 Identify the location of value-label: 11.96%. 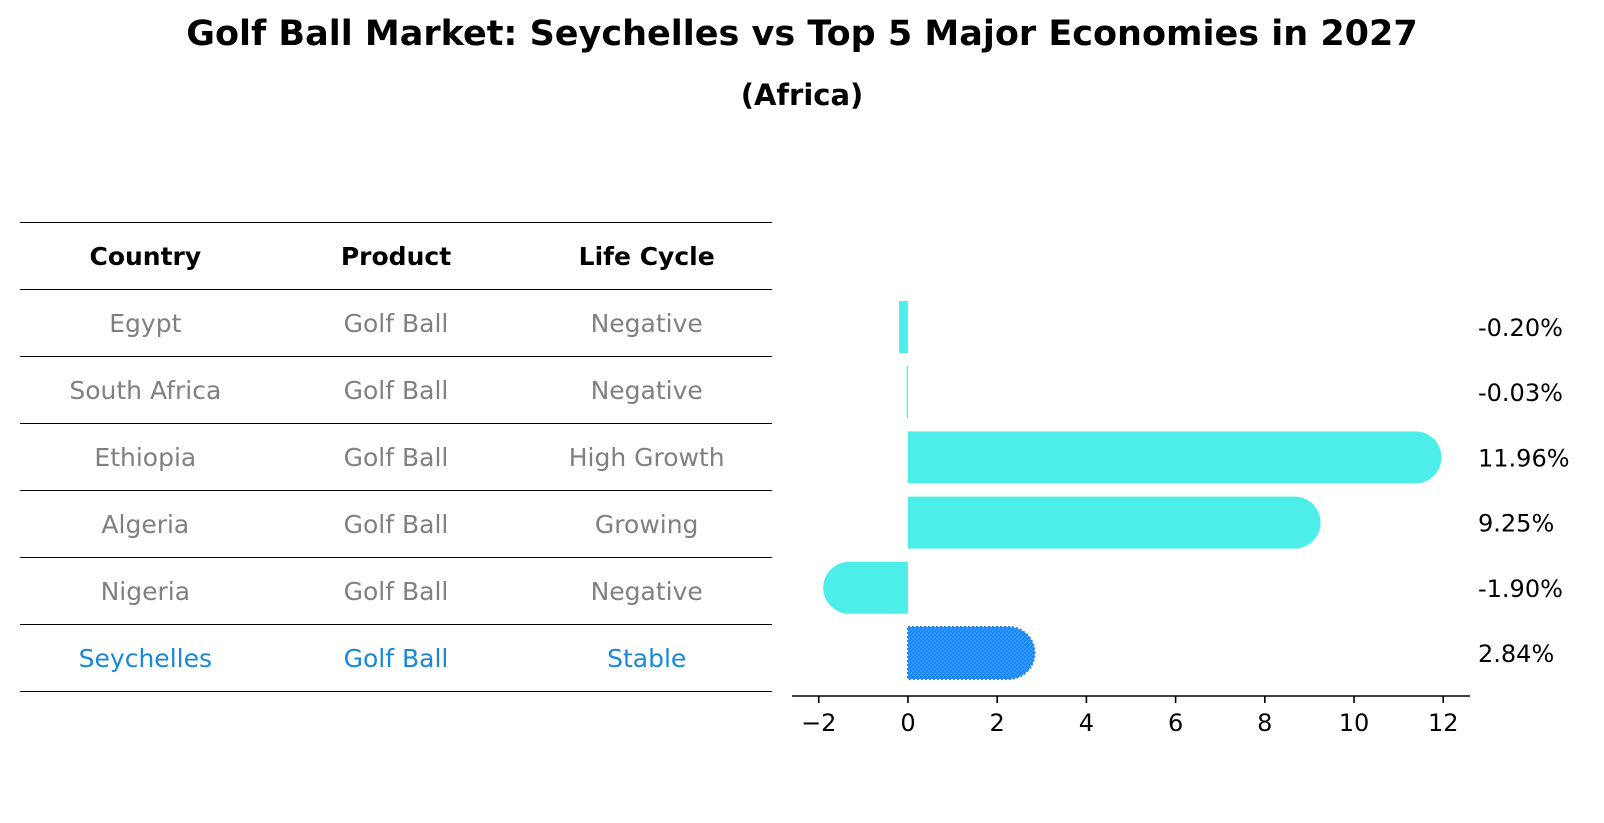
(1524, 458).